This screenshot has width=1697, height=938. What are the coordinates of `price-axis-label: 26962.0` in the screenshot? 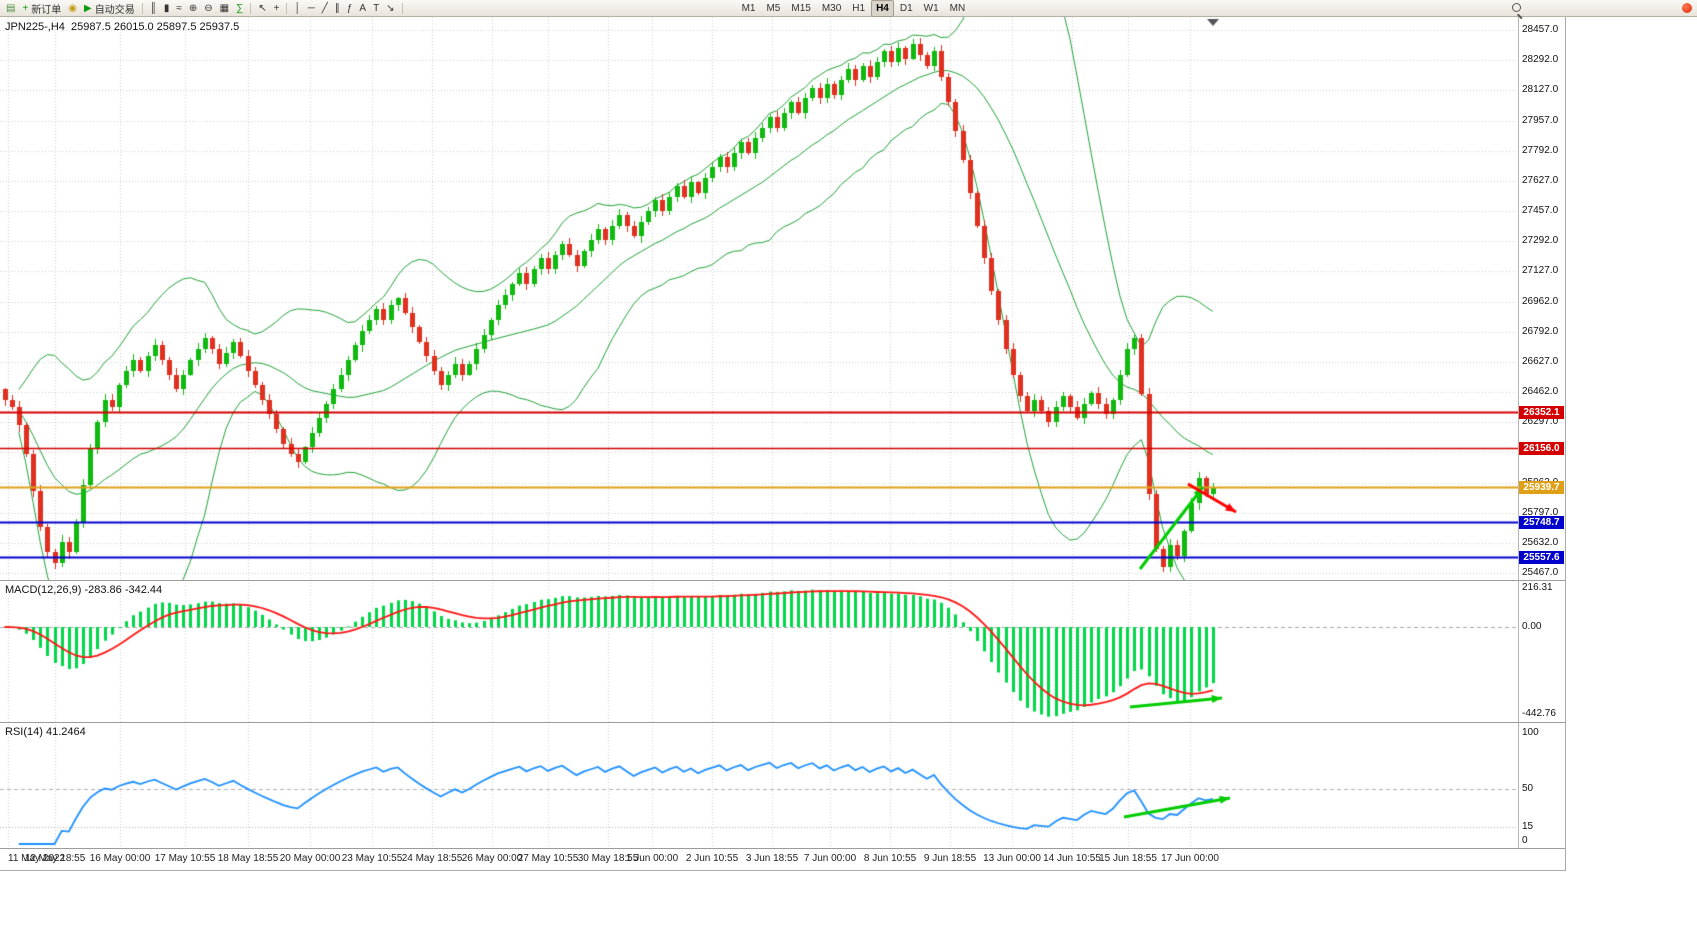 It's located at (1540, 301).